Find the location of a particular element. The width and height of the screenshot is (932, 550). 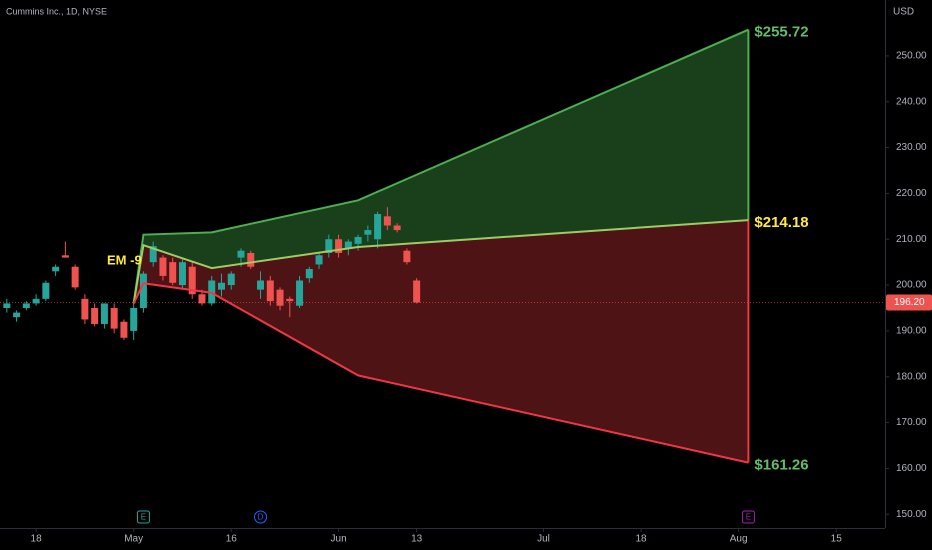

x-tick-label: Aug is located at coordinates (739, 539).